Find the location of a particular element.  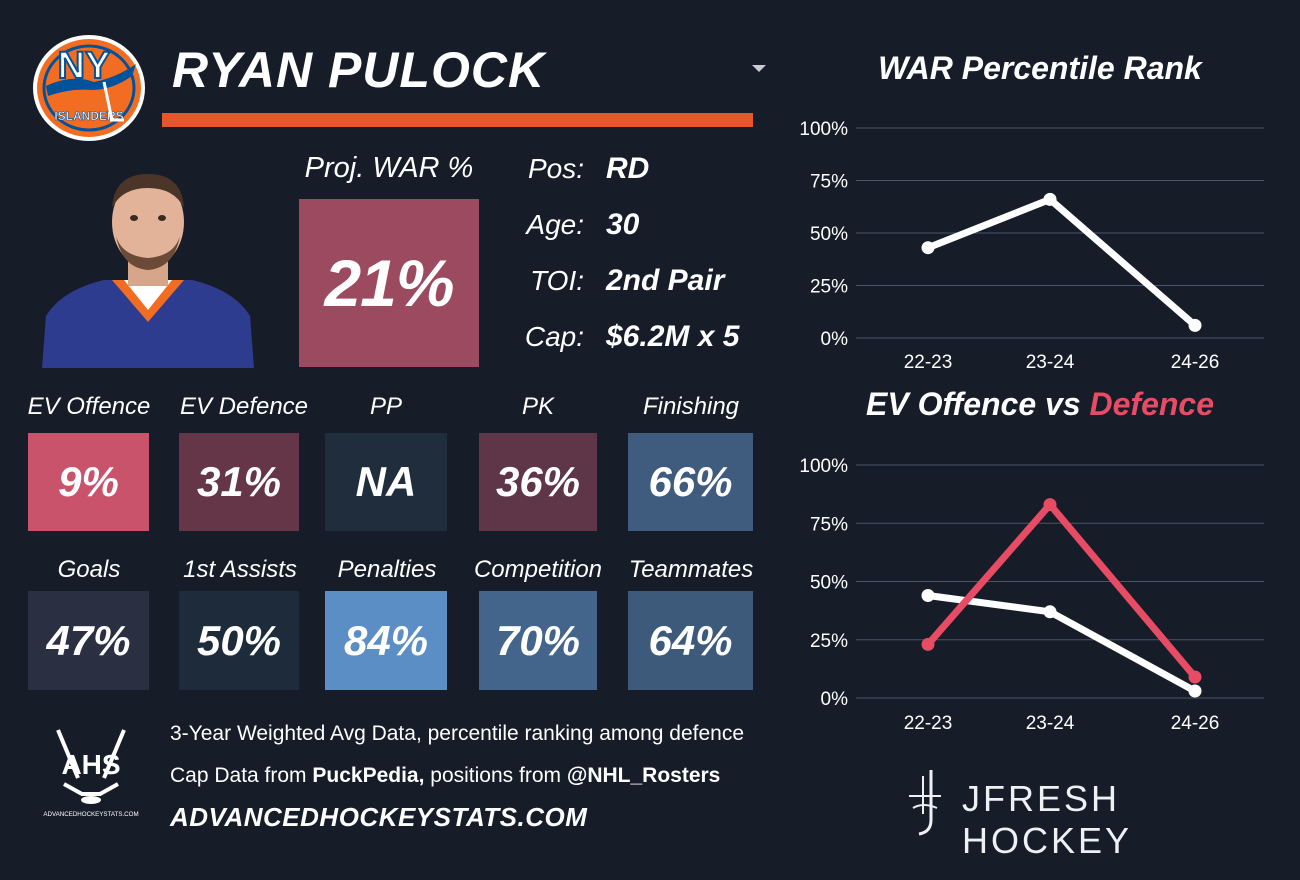

metric-box-penalties: 84% is located at coordinates (386, 640).